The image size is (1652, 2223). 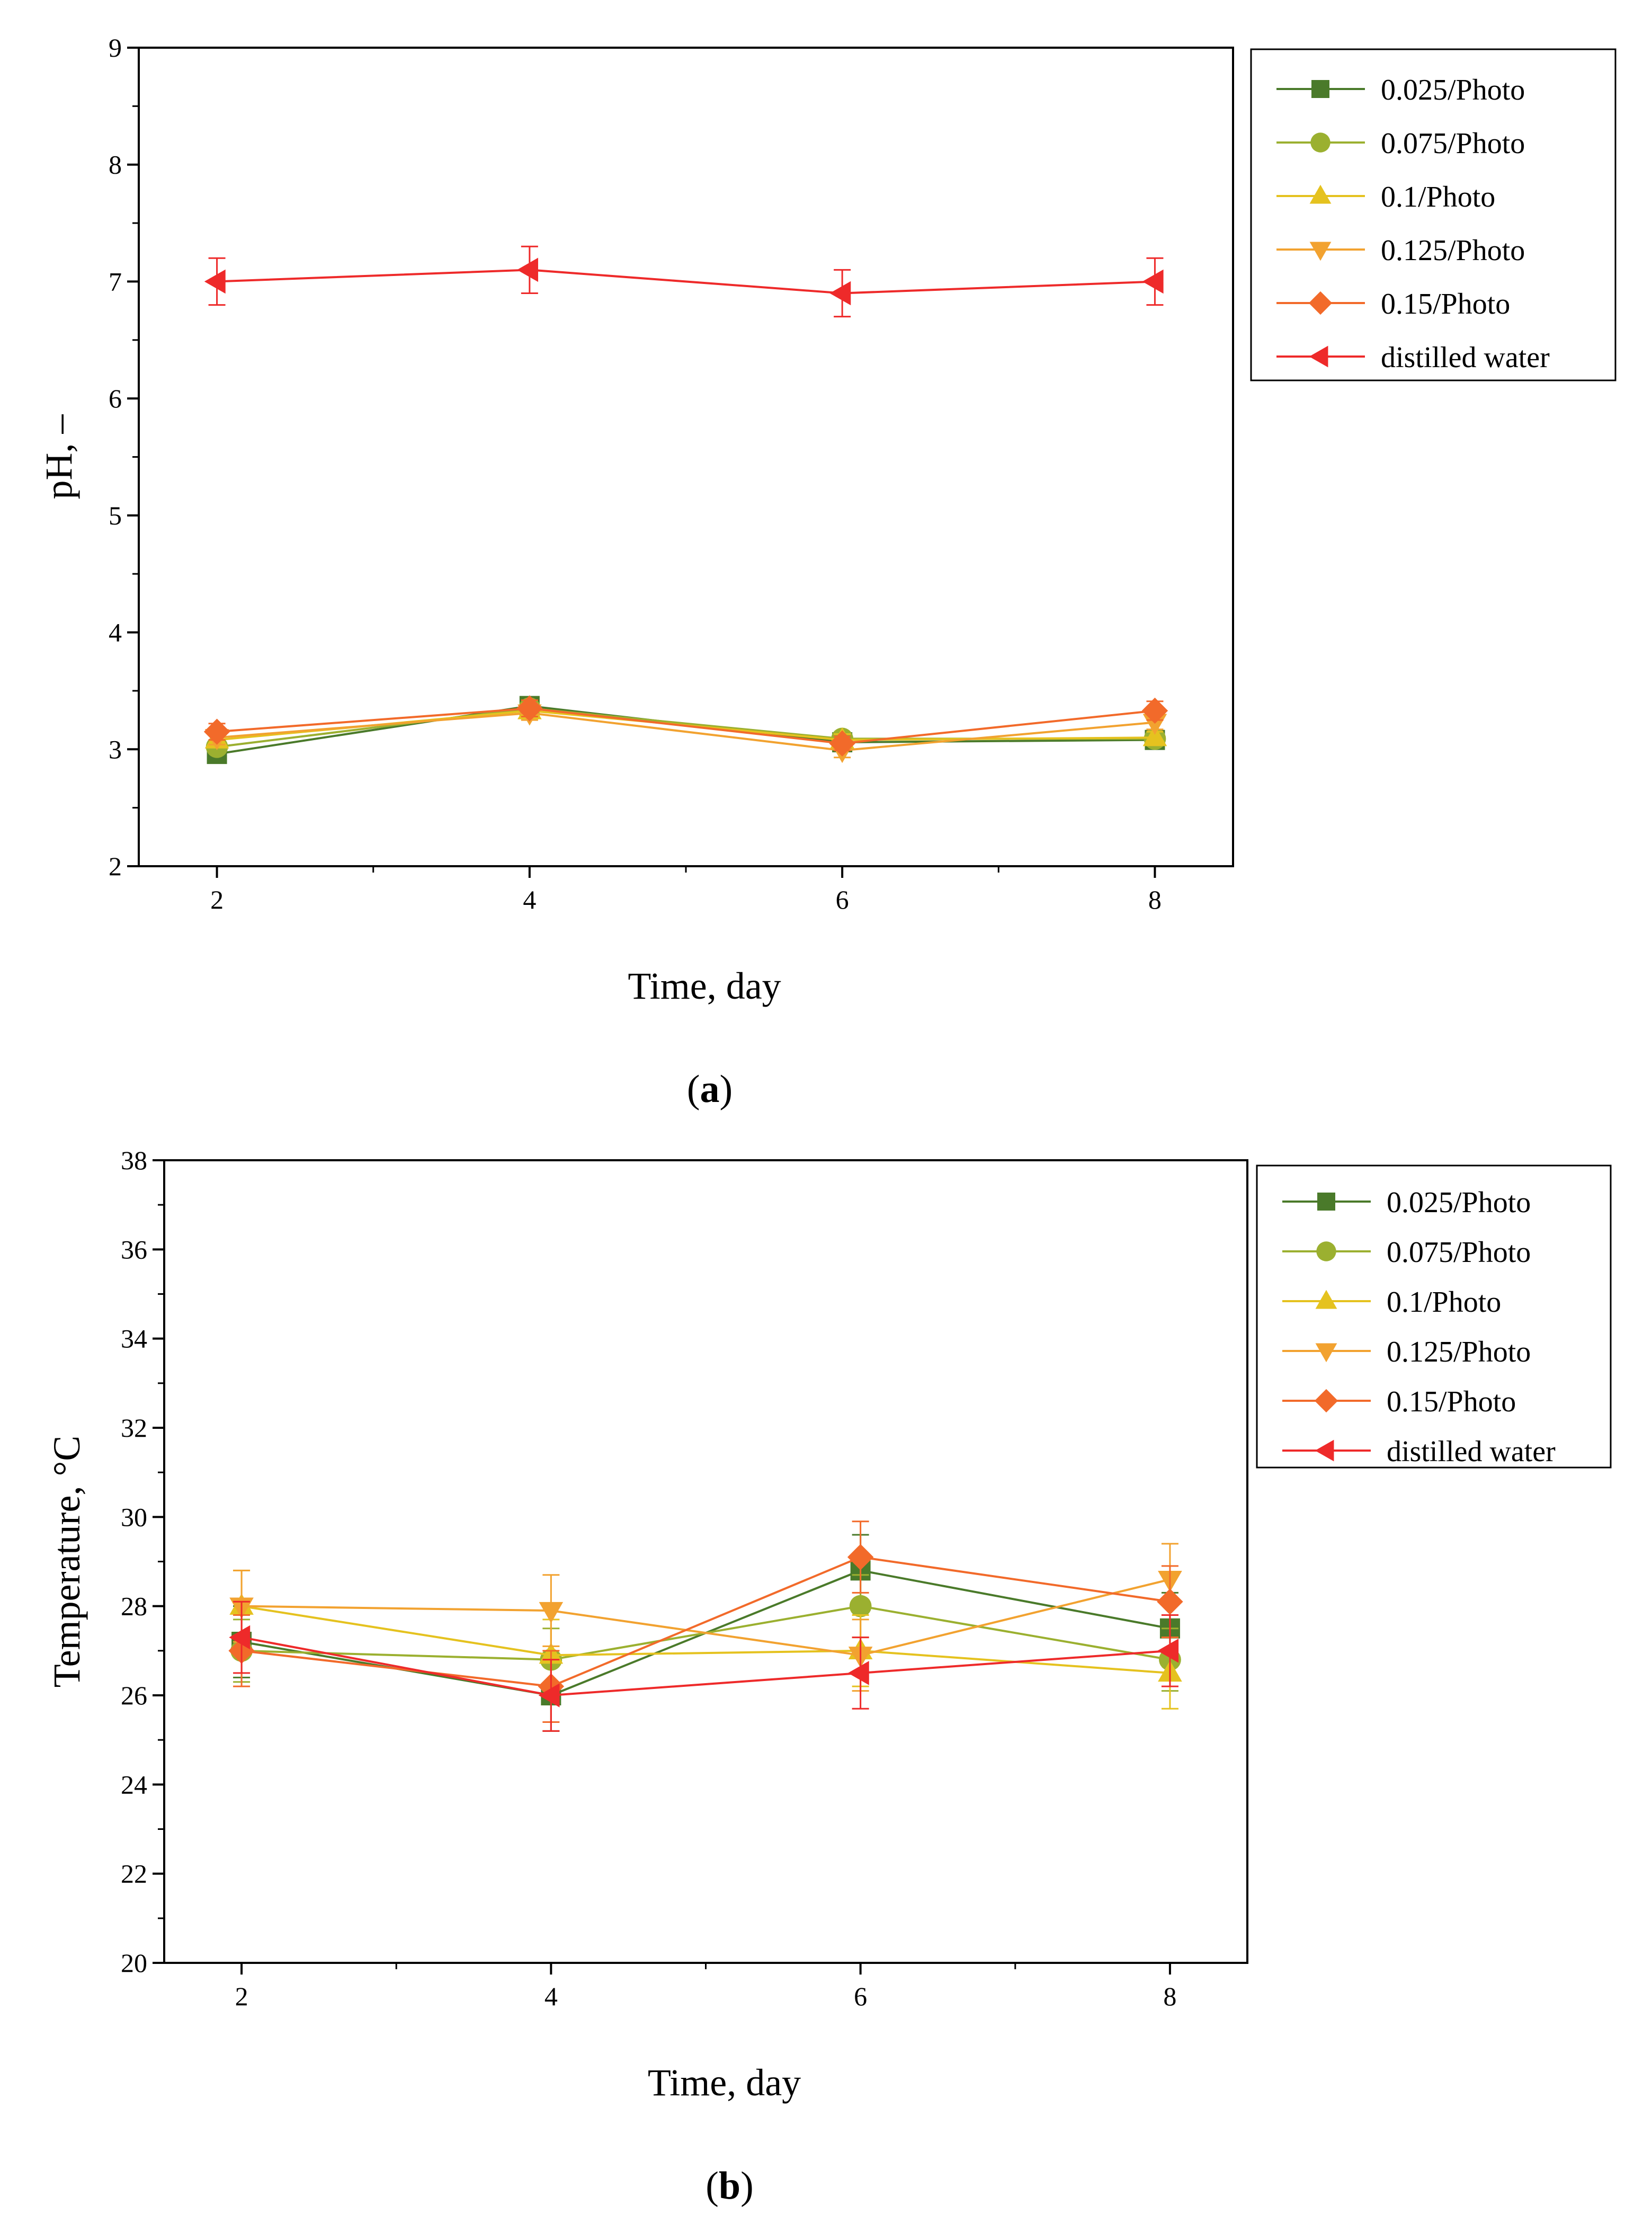 What do you see at coordinates (134, 1517) in the screenshot?
I see `y-tick-label: 30` at bounding box center [134, 1517].